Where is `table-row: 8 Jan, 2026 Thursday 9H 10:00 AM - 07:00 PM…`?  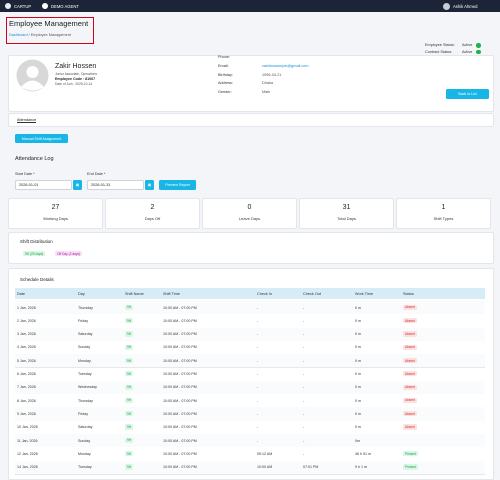 table-row: 8 Jan, 2026 Thursday 9H 10:00 AM - 07:00 PM… is located at coordinates (250, 401).